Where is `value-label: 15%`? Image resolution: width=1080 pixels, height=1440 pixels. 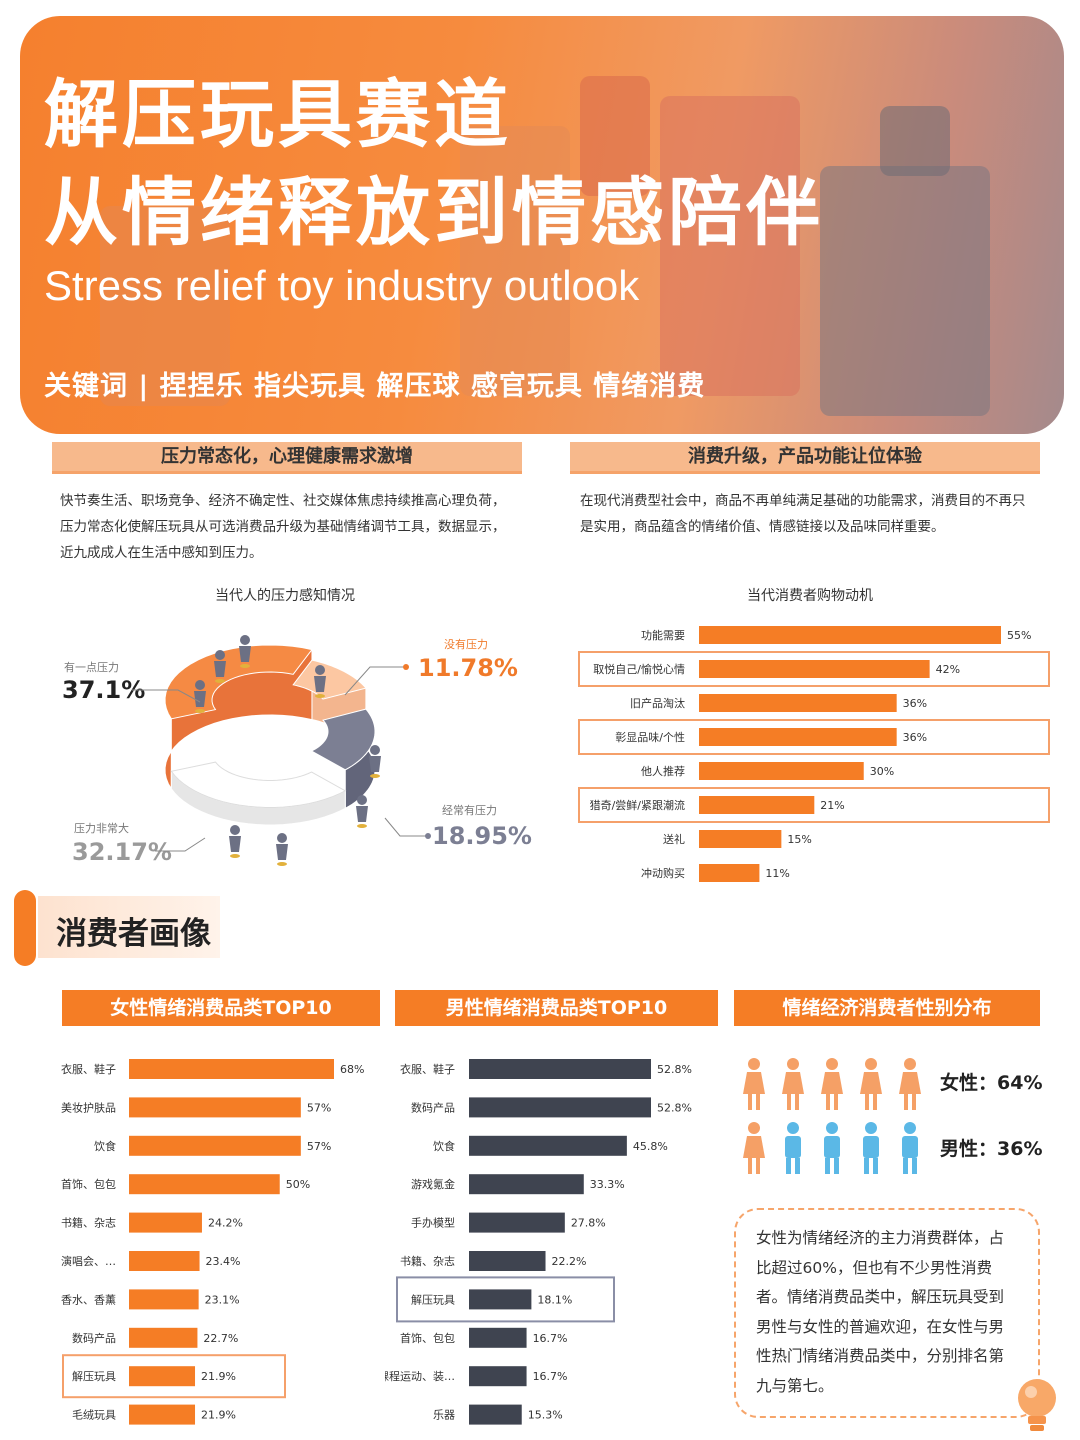
value-label: 15% is located at coordinates (799, 839).